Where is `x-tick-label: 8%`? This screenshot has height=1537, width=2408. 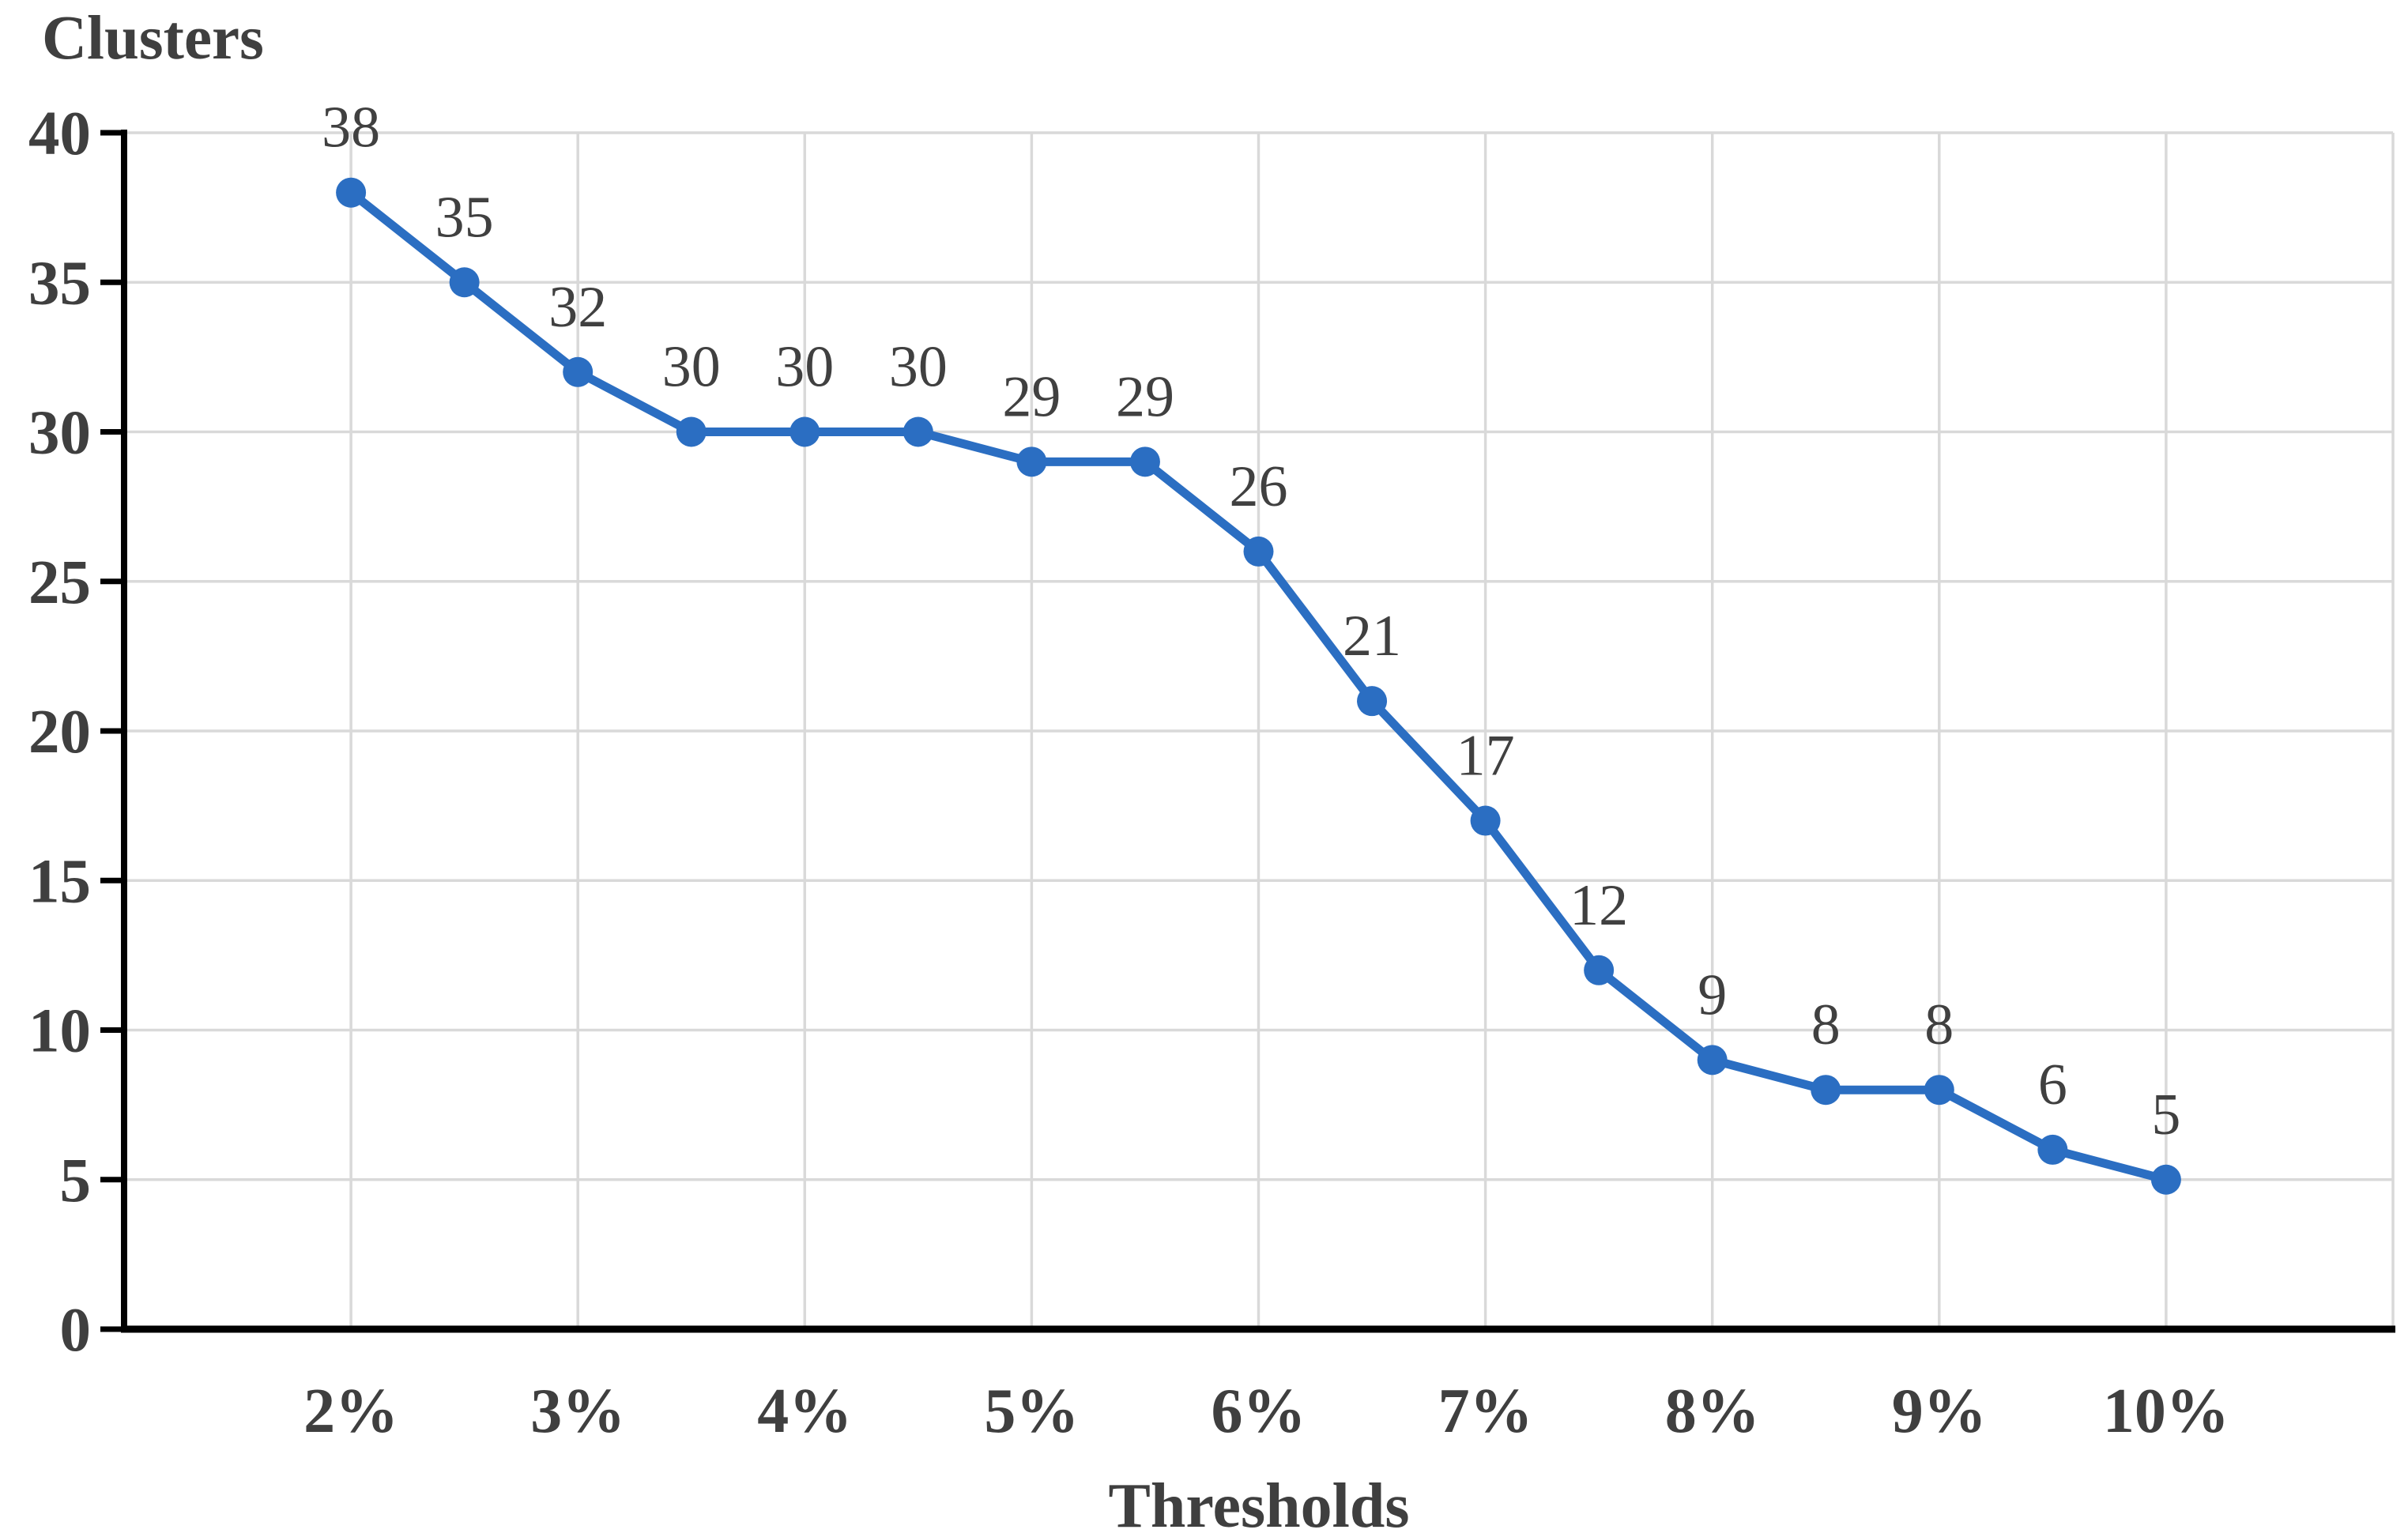 x-tick-label: 8% is located at coordinates (1713, 1411).